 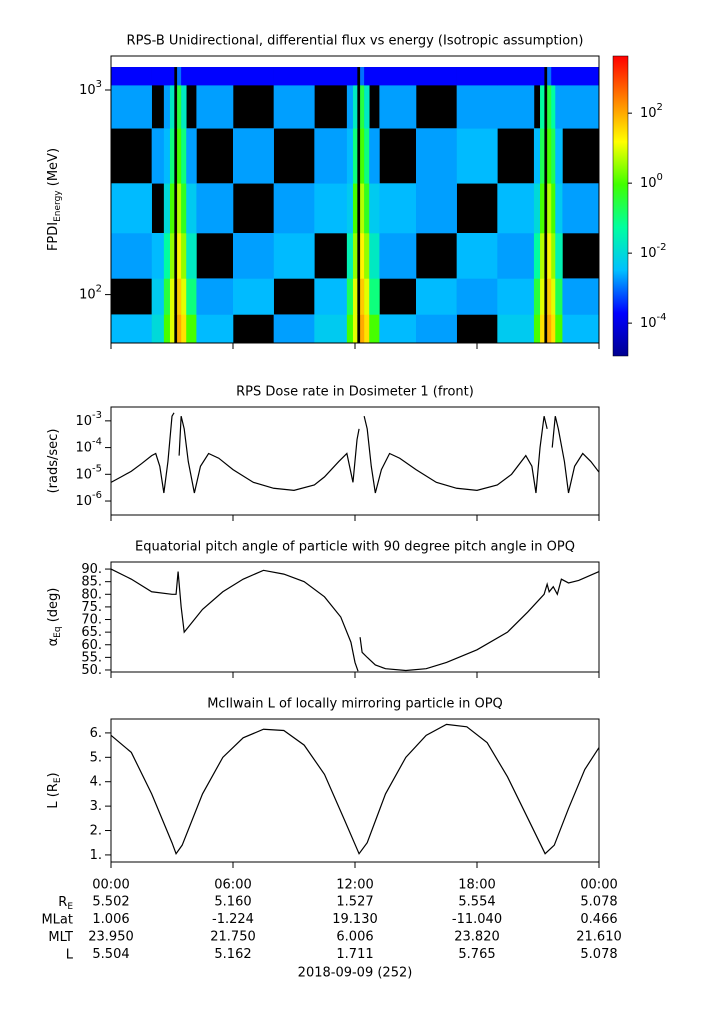 What do you see at coordinates (355, 919) in the screenshot?
I see `ephemeris-value: 19.130` at bounding box center [355, 919].